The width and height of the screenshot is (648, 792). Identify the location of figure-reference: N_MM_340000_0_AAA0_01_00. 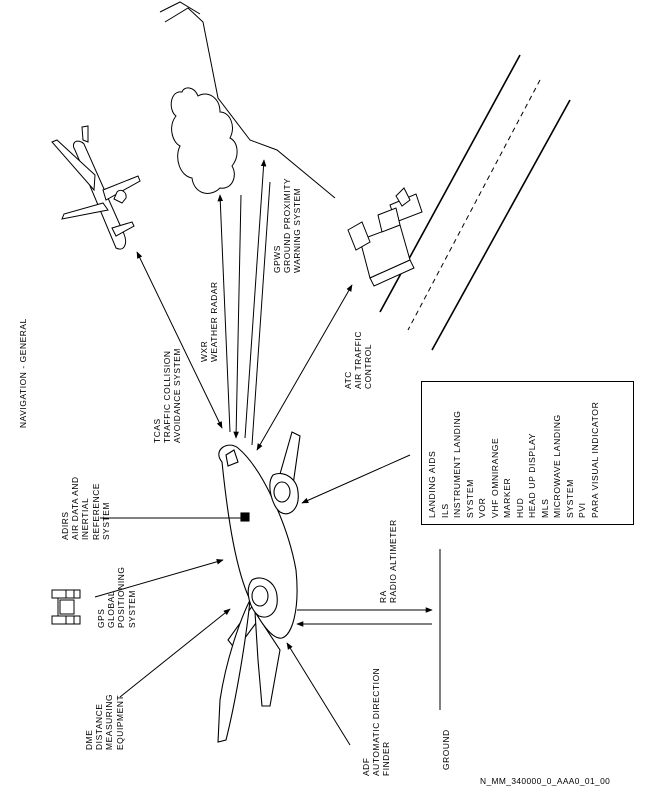
(545, 781).